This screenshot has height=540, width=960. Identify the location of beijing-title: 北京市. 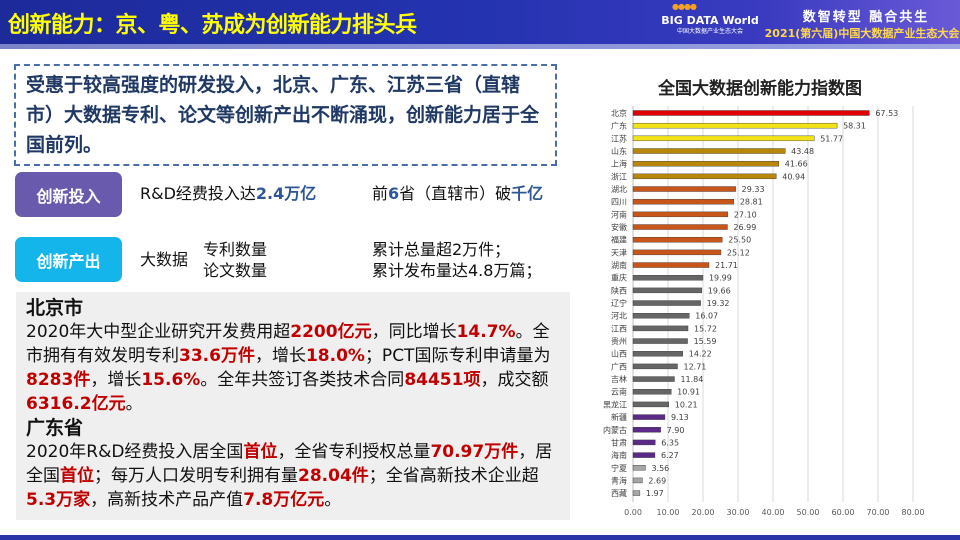
(55, 308).